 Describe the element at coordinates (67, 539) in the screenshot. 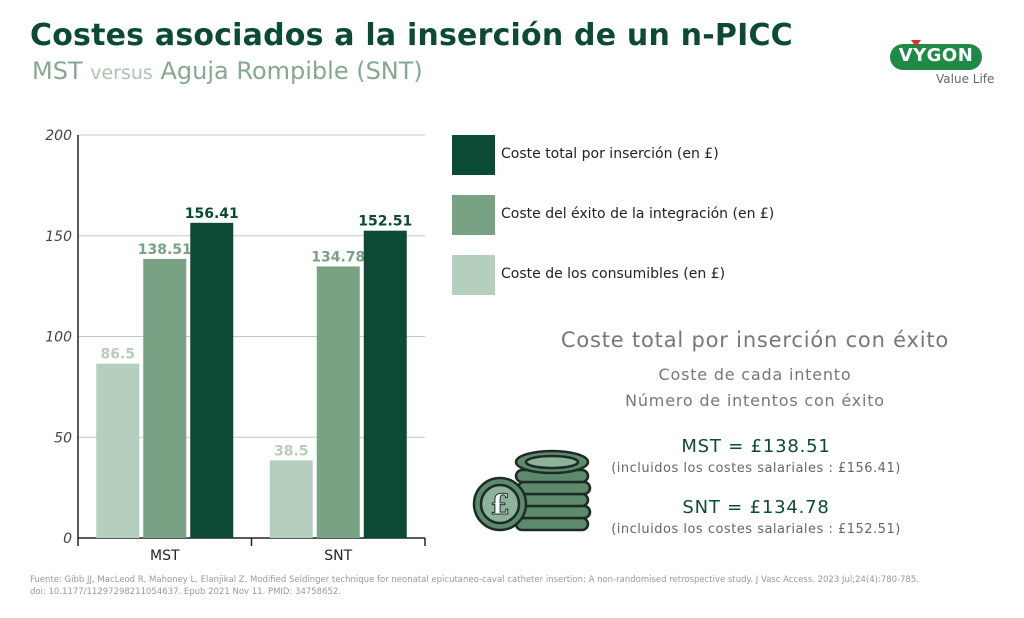

I see `y-tick-label: 0` at that location.